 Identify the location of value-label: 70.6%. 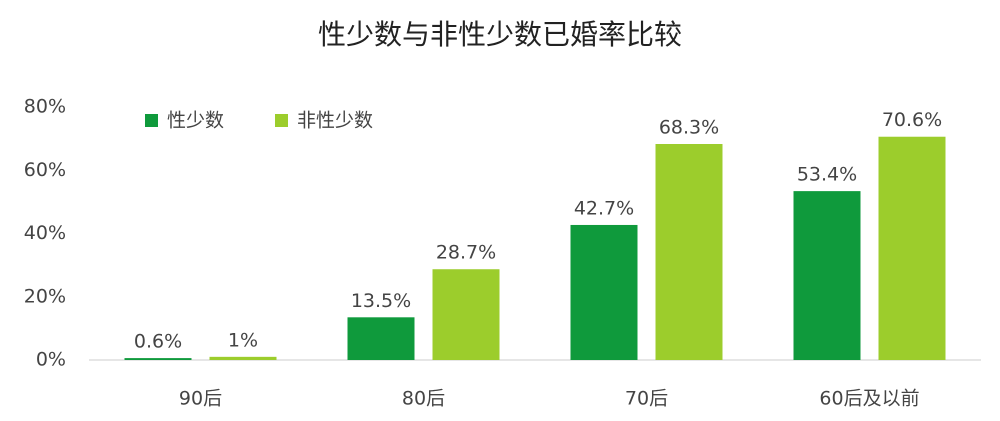
(912, 120).